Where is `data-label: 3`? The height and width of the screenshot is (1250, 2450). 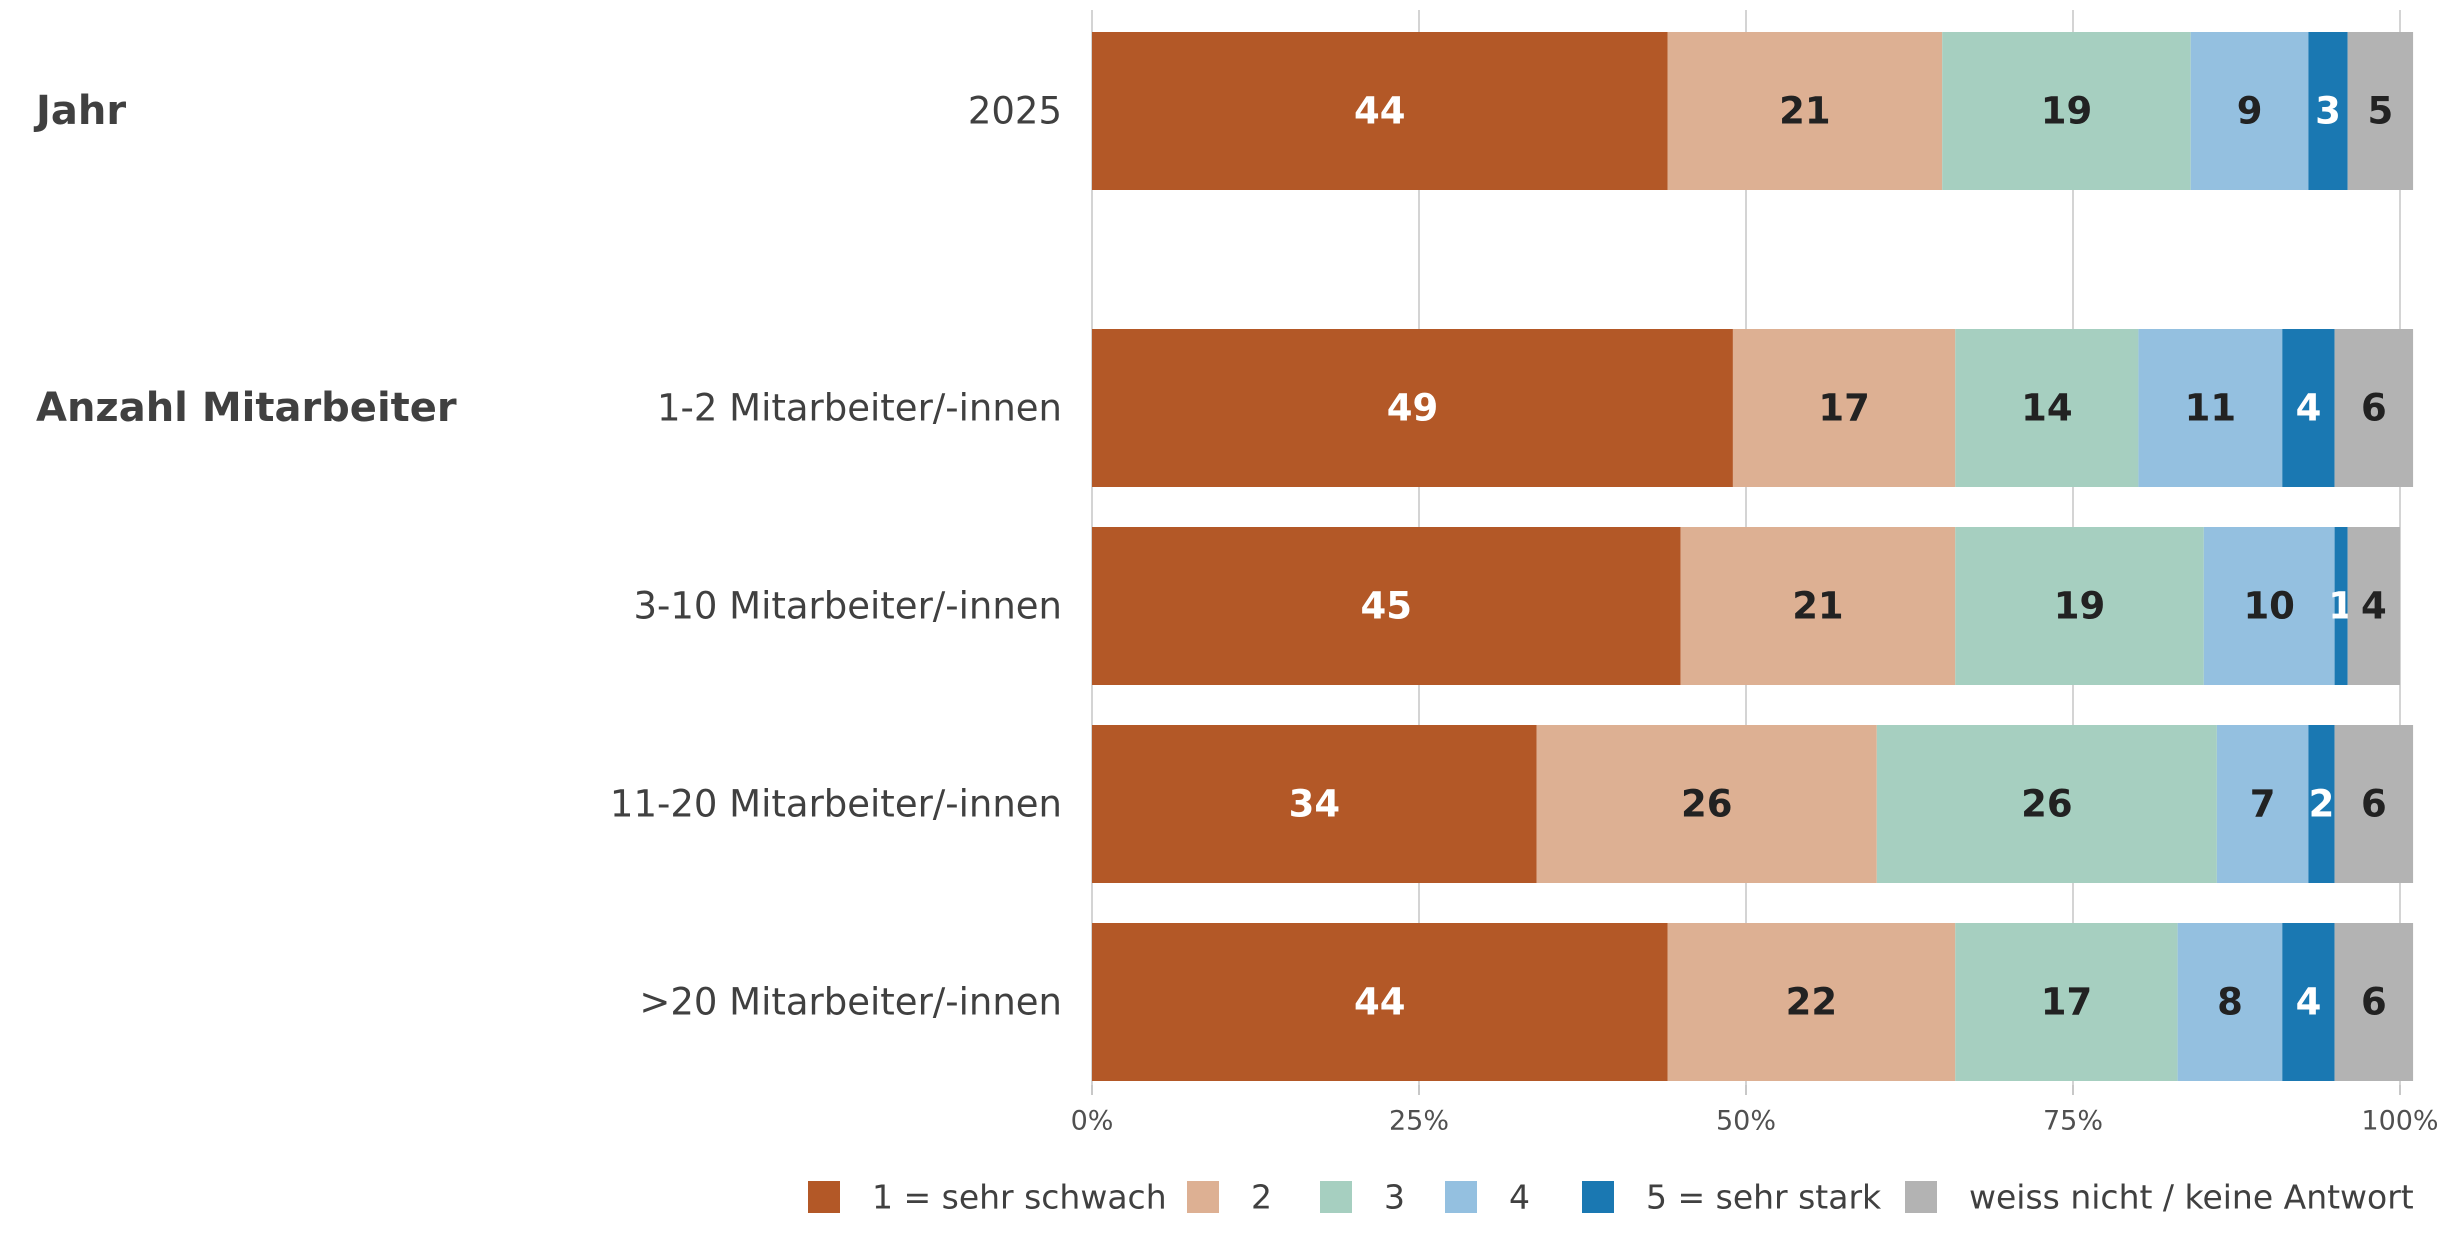 data-label: 3 is located at coordinates (2328, 111).